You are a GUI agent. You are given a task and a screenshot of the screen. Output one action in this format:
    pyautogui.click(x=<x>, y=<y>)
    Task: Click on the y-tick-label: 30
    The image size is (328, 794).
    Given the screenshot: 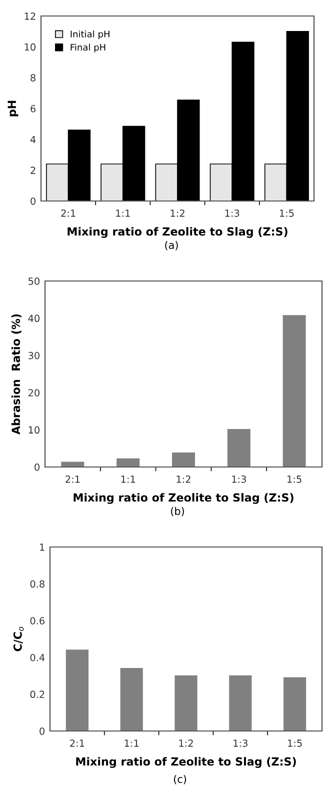 What is the action you would take?
    pyautogui.click(x=34, y=356)
    